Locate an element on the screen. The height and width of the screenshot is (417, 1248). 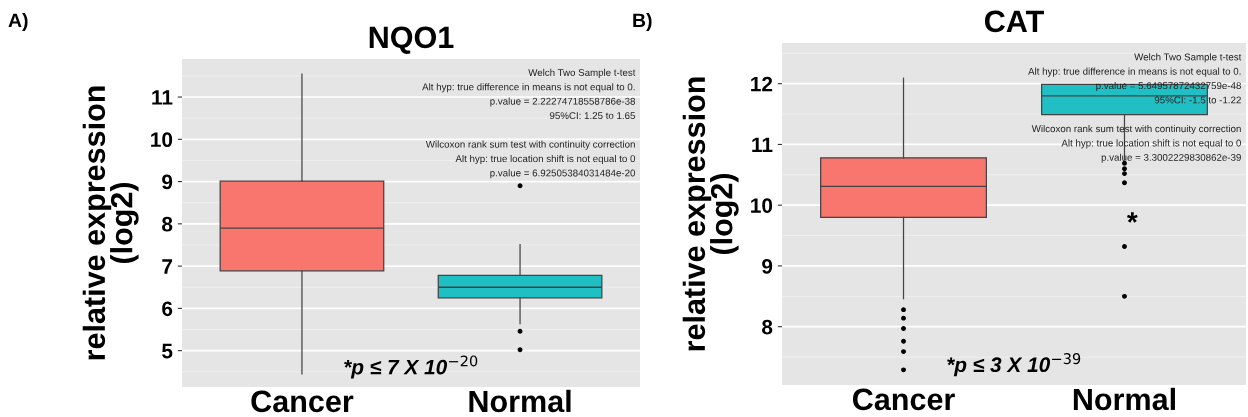
annotation: * is located at coordinates (1132, 217).